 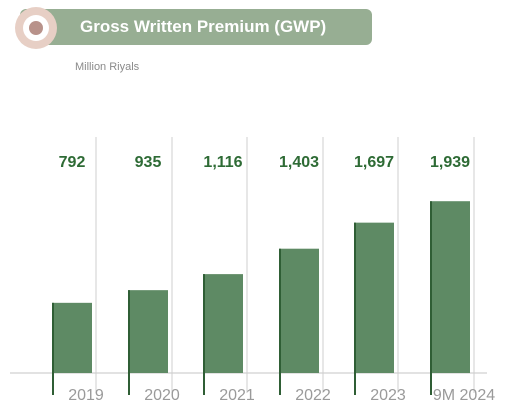 I want to click on x-tick-label: 2022, so click(x=313, y=395).